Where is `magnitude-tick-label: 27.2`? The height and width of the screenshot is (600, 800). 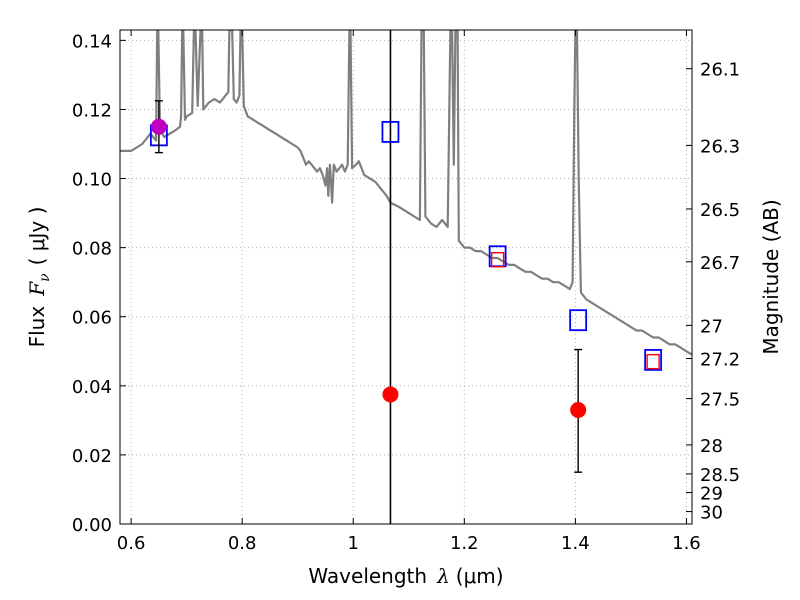 magnitude-tick-label: 27.2 is located at coordinates (720, 360).